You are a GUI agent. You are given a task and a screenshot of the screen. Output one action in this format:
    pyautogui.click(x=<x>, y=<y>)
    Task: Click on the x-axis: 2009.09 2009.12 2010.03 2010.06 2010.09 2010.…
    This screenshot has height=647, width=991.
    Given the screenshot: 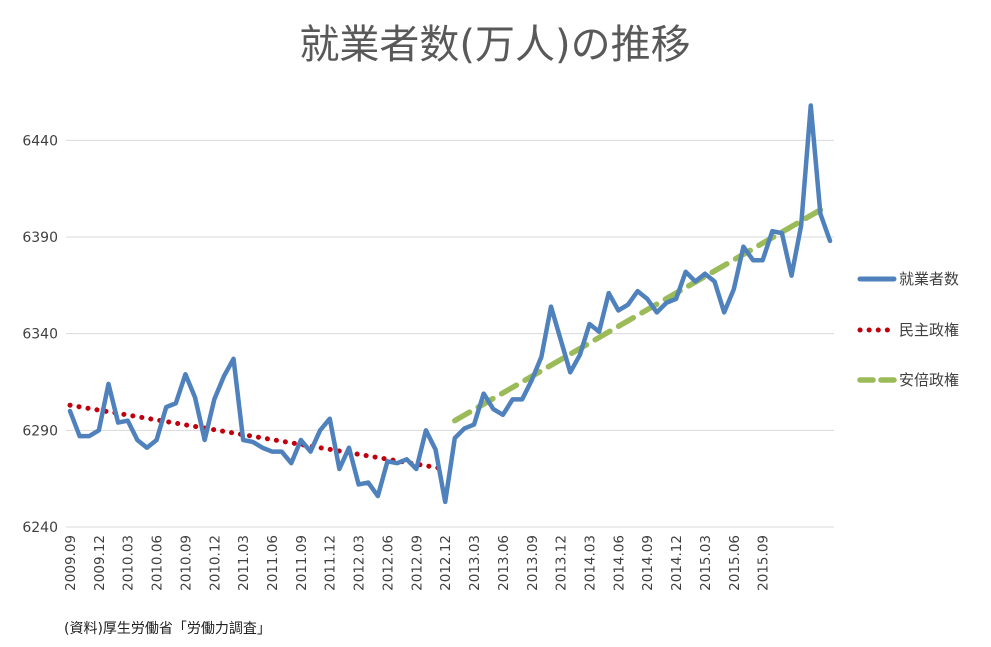 What is the action you would take?
    pyautogui.click(x=417, y=563)
    